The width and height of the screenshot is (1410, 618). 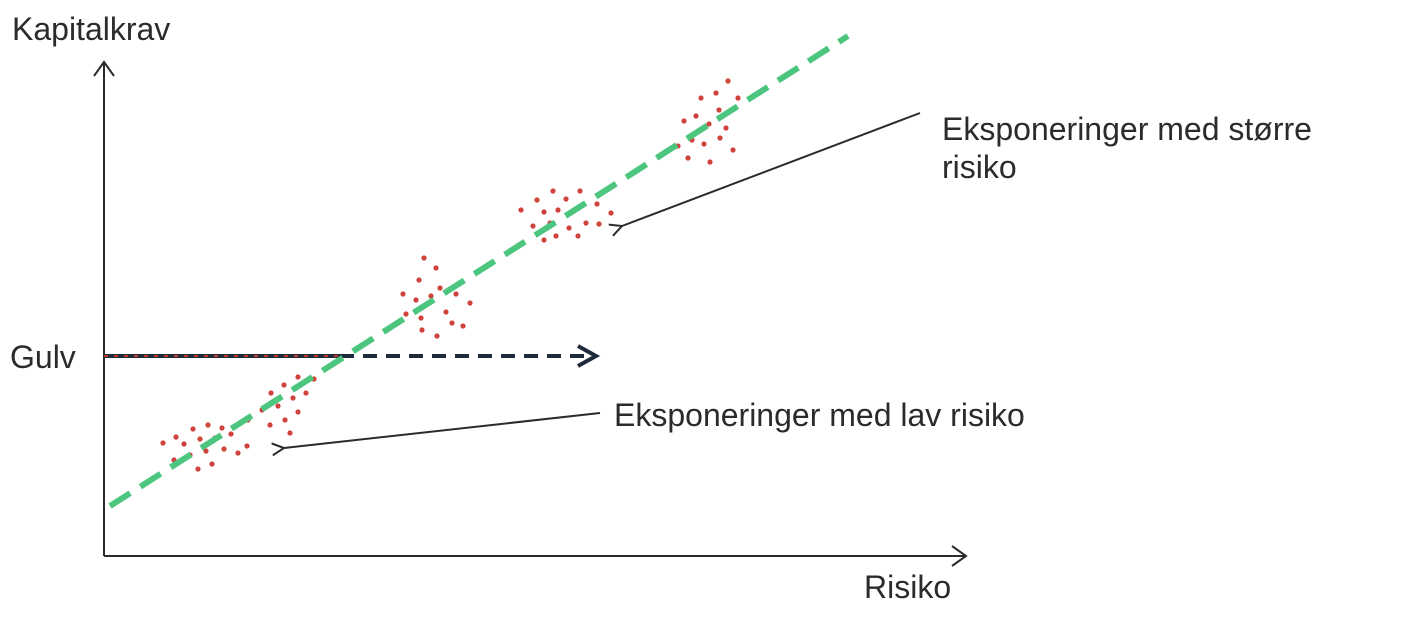 What do you see at coordinates (589, 356) in the screenshot?
I see `floor-arrow-icon` at bounding box center [589, 356].